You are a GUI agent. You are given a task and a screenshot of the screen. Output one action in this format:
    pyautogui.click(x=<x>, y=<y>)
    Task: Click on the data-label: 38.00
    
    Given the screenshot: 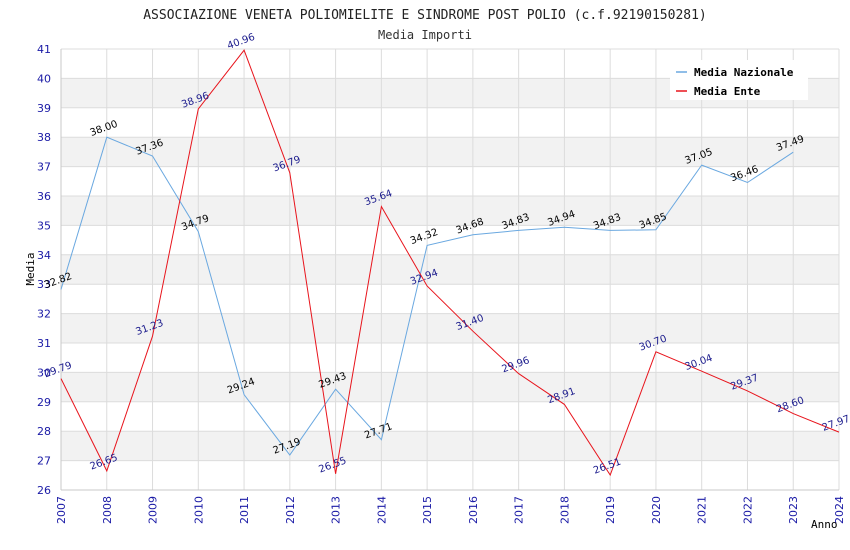 What is the action you would take?
    pyautogui.click(x=104, y=129)
    